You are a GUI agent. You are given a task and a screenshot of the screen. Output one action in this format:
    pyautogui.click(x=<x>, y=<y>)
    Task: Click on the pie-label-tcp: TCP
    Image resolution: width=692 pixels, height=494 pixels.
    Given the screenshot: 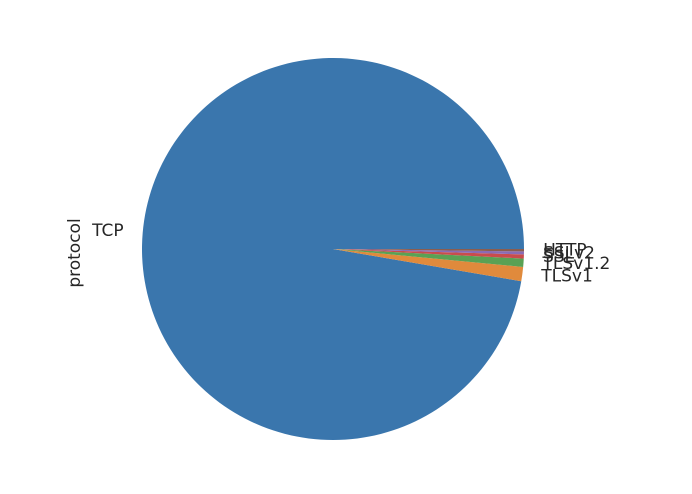 What is the action you would take?
    pyautogui.click(x=107, y=231)
    